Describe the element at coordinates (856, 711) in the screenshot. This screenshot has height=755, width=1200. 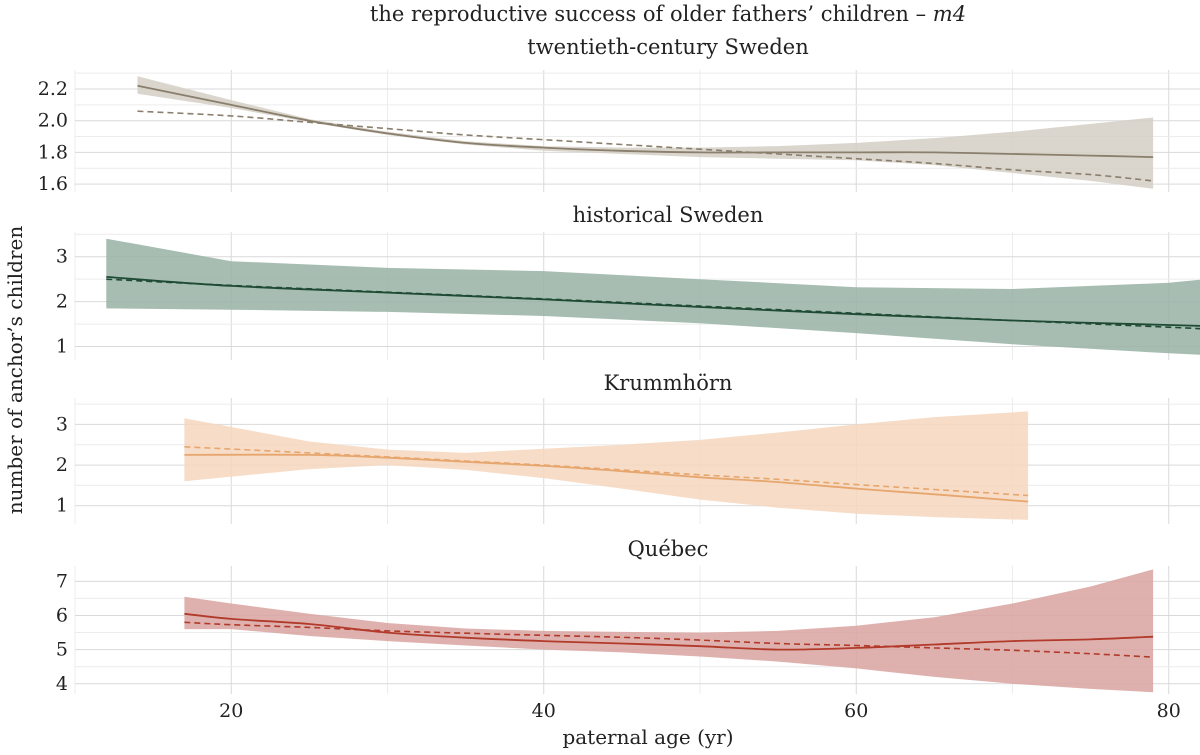
I see `x-tick-label: 60` at that location.